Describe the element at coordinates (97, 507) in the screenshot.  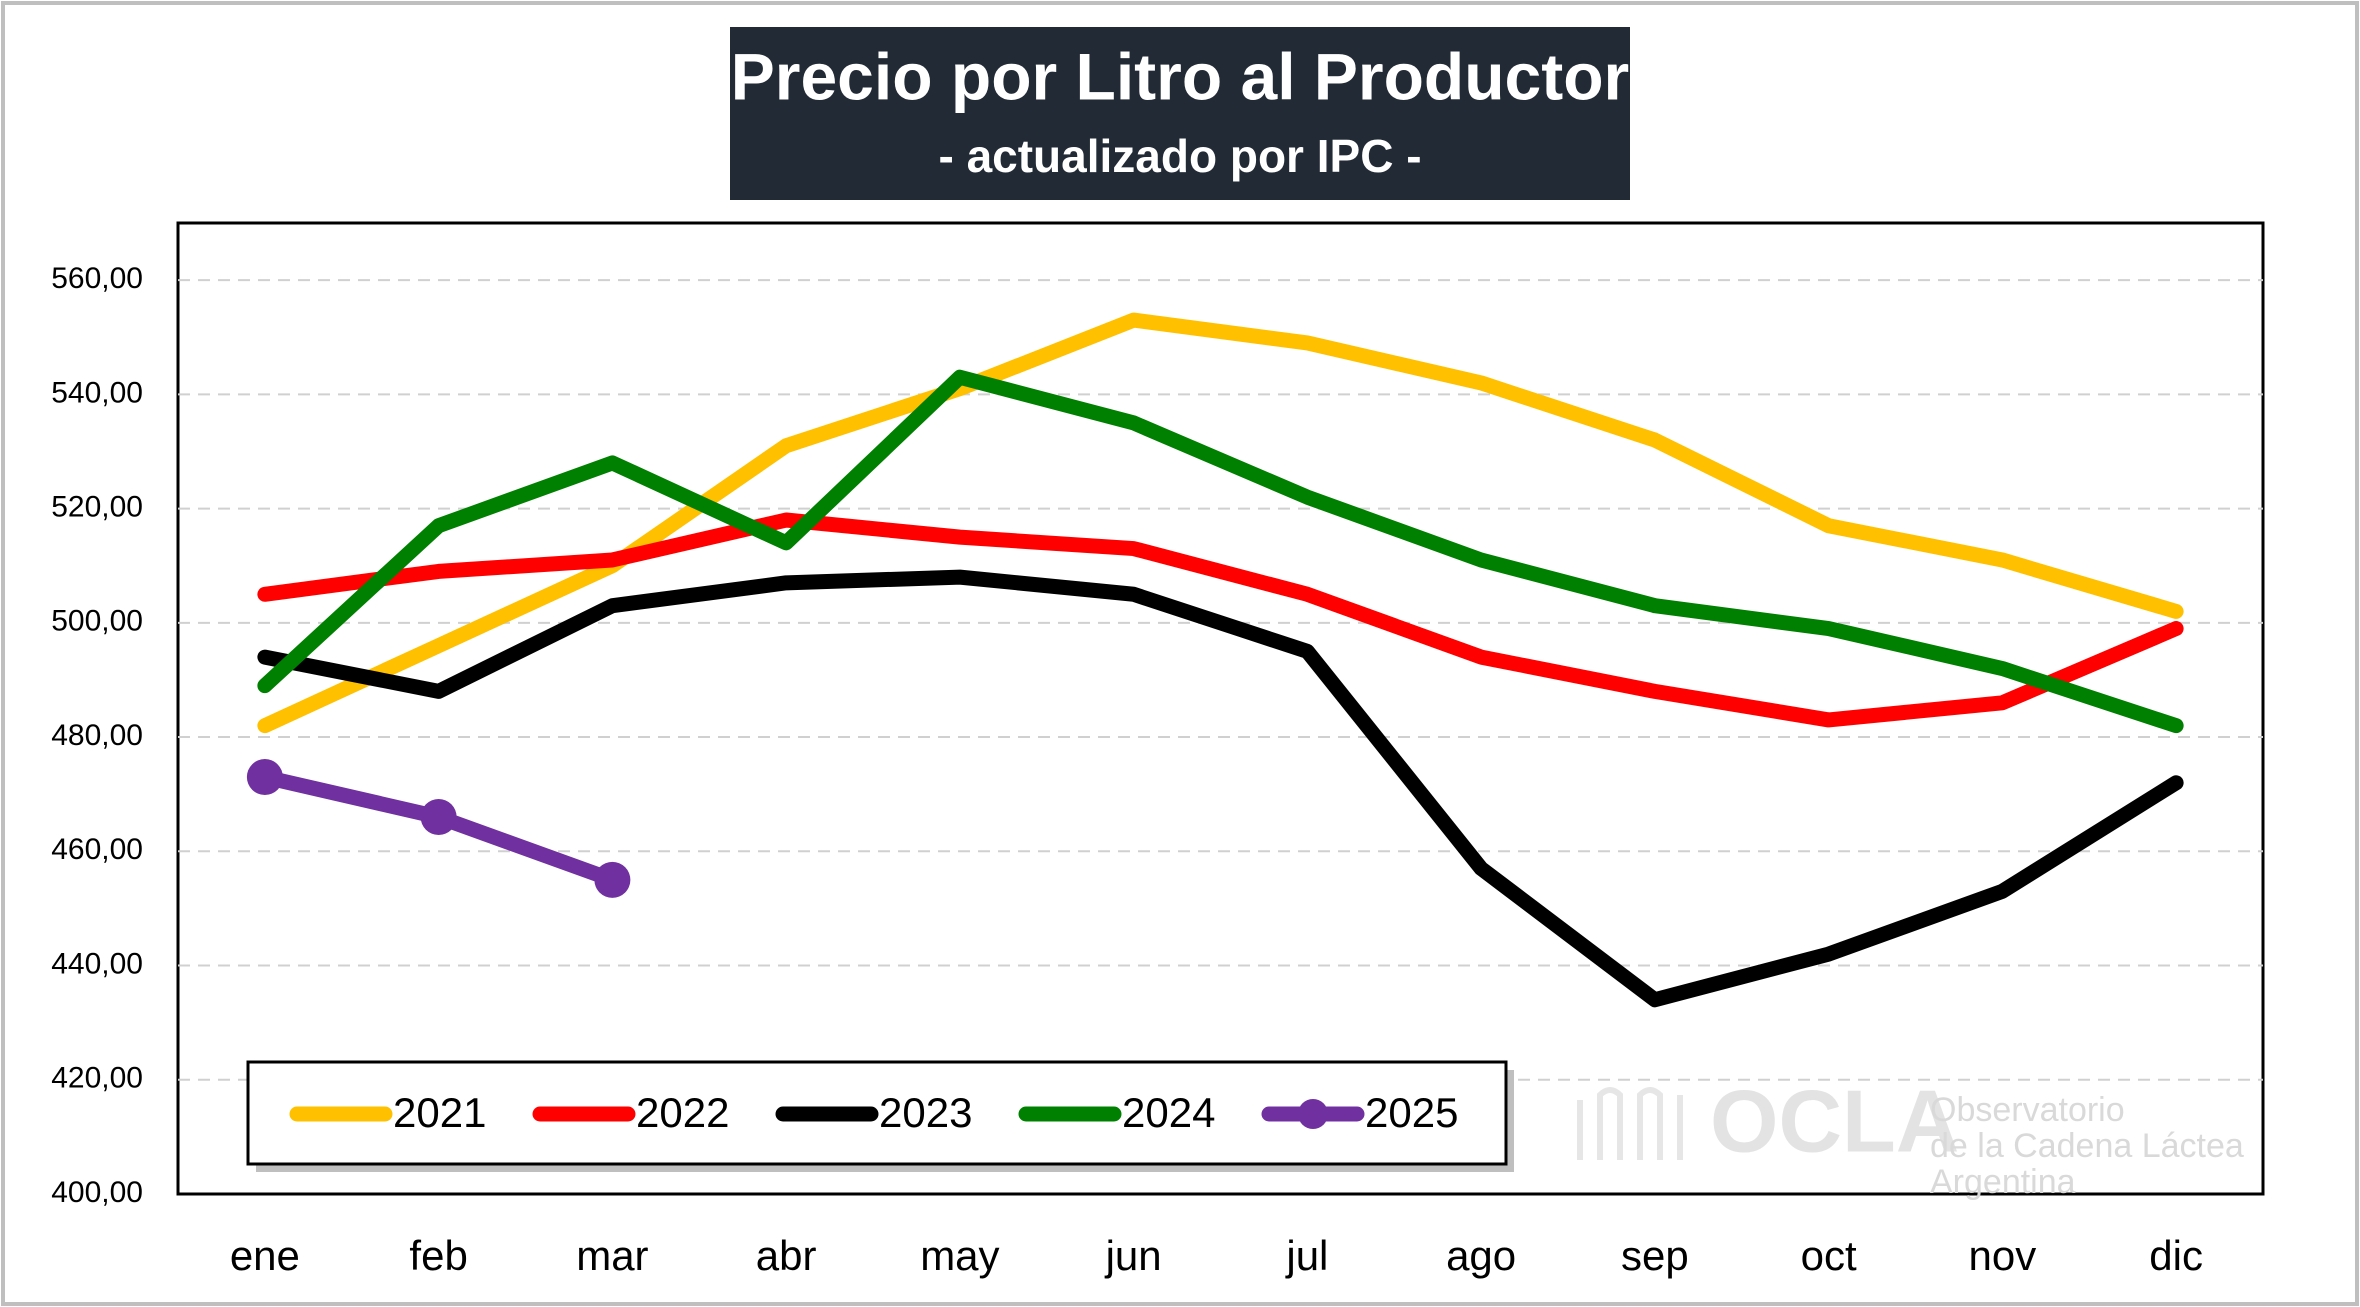
I see `y-tick-label: 520,00` at that location.